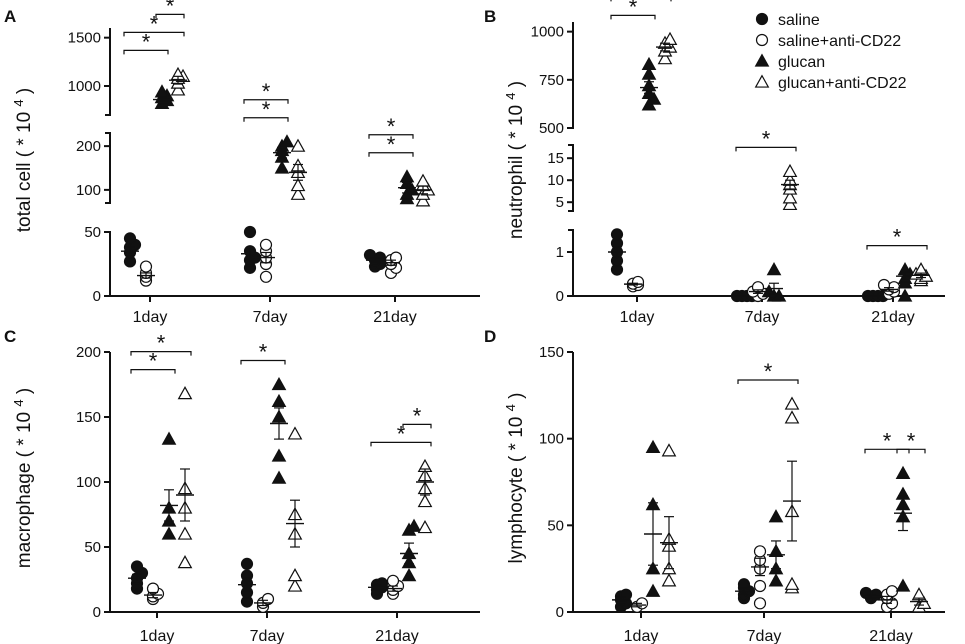  Describe the element at coordinates (555, 180) in the screenshot. I see `y-tick-label: 10` at that location.